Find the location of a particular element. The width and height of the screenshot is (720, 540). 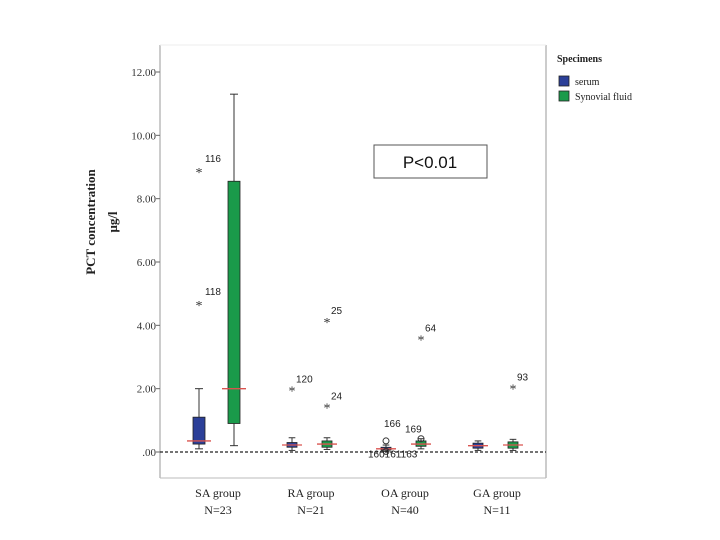

box-synovial-fluid-sa-group is located at coordinates (234, 270).